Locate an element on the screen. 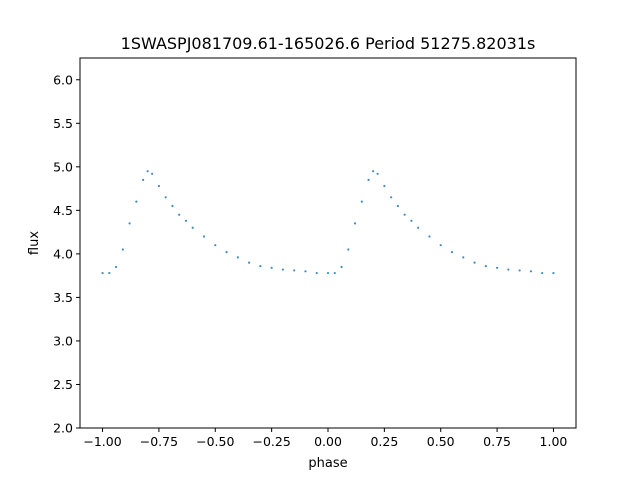 The image size is (640, 480). y-axis: 2.0 2.5 3.0 3.5 4.0 4.5 5.0 5.5 6.0 is located at coordinates (66, 254).